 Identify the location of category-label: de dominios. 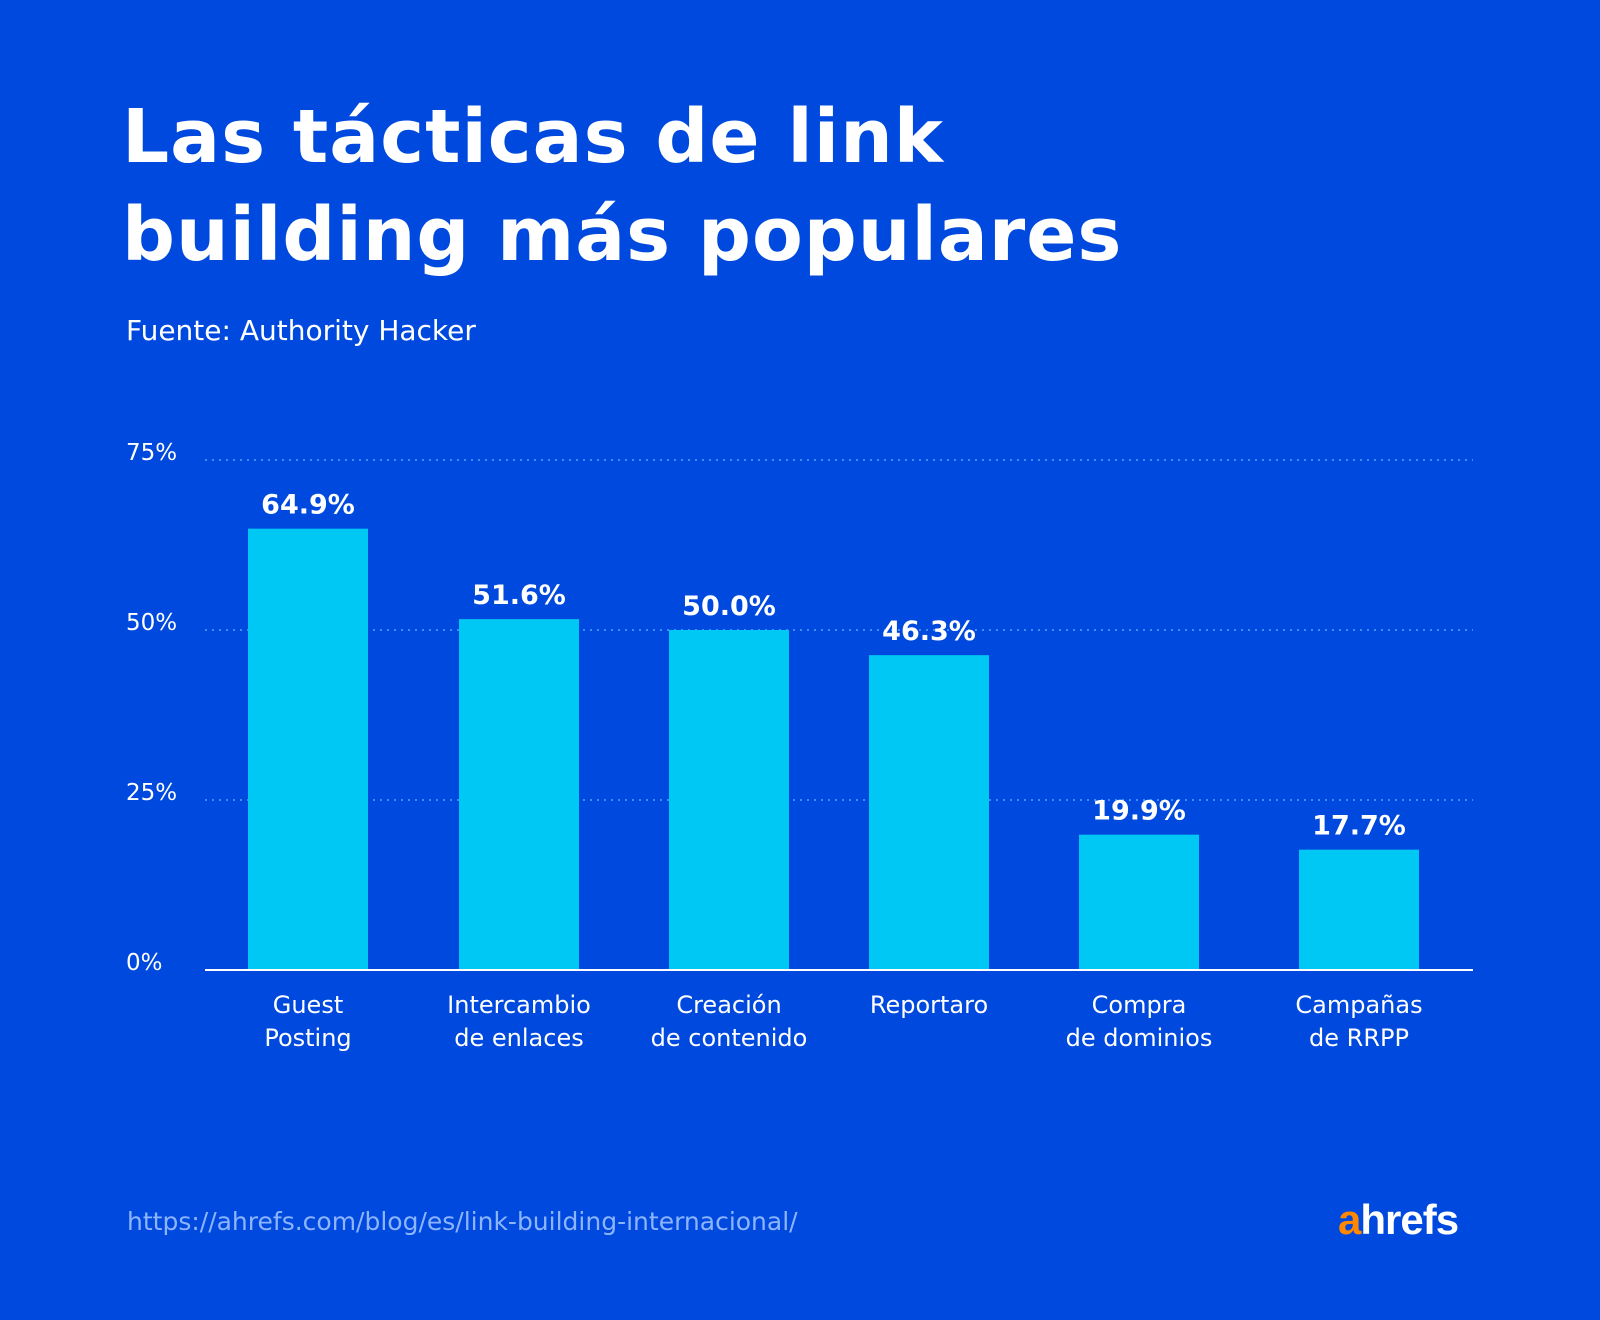
(1139, 1038).